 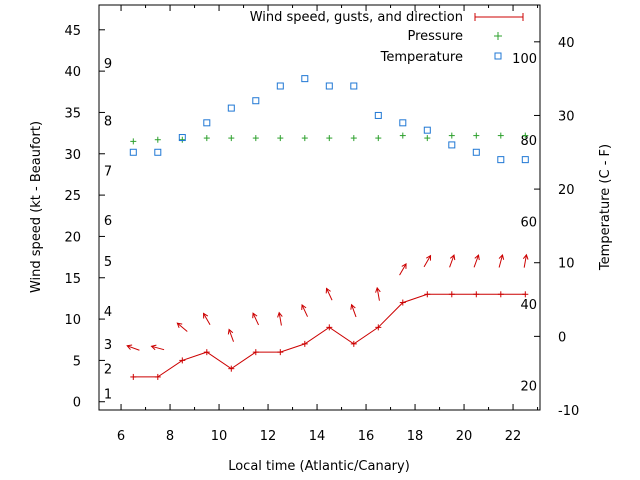 What do you see at coordinates (36, 207) in the screenshot?
I see `y-axis-left-label: Wind speed (kt - Beaufort)` at bounding box center [36, 207].